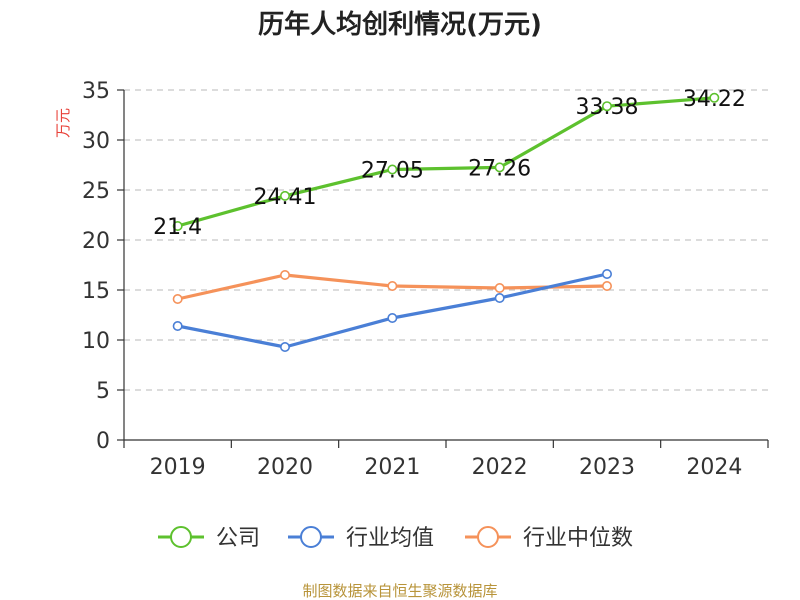  I want to click on data-label: 21.4, so click(177, 227).